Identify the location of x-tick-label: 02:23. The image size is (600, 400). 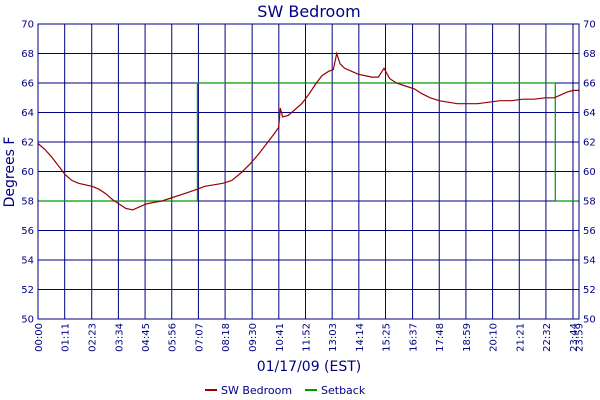
(93, 337).